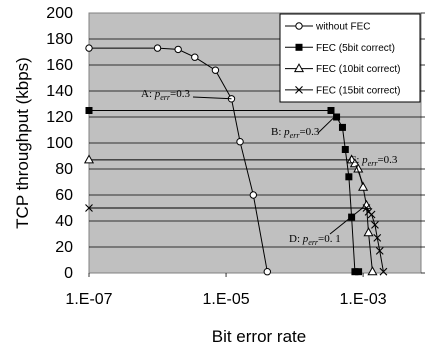 This screenshot has width=427, height=351. I want to click on y-tick-label: 140, so click(59, 91).